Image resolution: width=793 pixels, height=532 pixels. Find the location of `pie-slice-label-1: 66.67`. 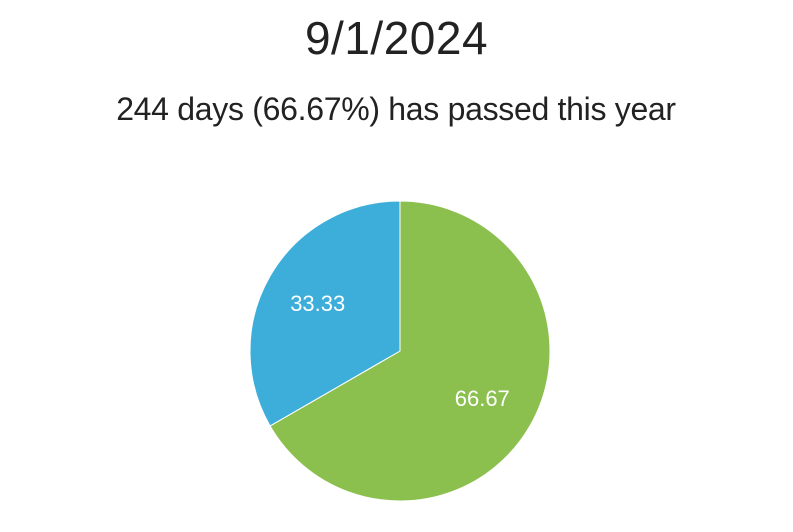

pie-slice-label-1: 66.67 is located at coordinates (482, 398).